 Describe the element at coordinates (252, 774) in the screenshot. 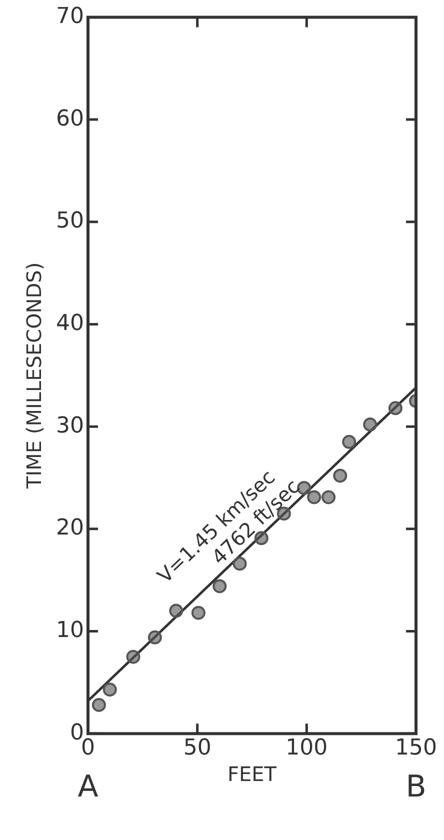

I see `x-axis-title: FEET` at that location.